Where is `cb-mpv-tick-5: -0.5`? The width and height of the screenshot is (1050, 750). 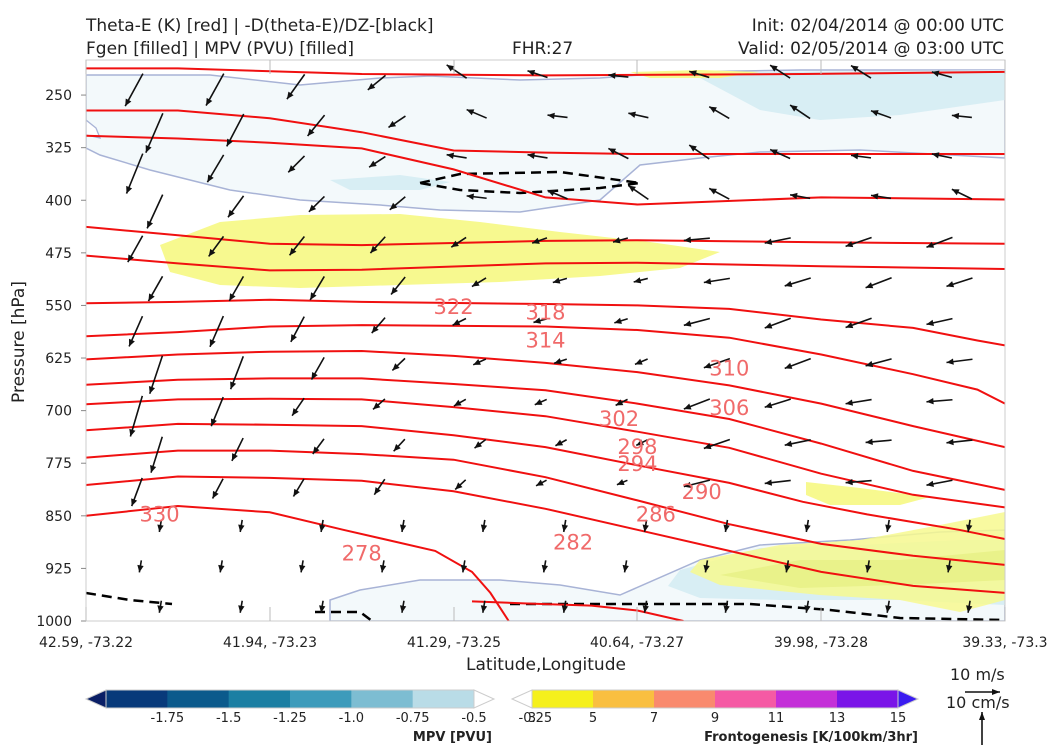
cb-mpv-tick-5: -0.5 is located at coordinates (473, 718).